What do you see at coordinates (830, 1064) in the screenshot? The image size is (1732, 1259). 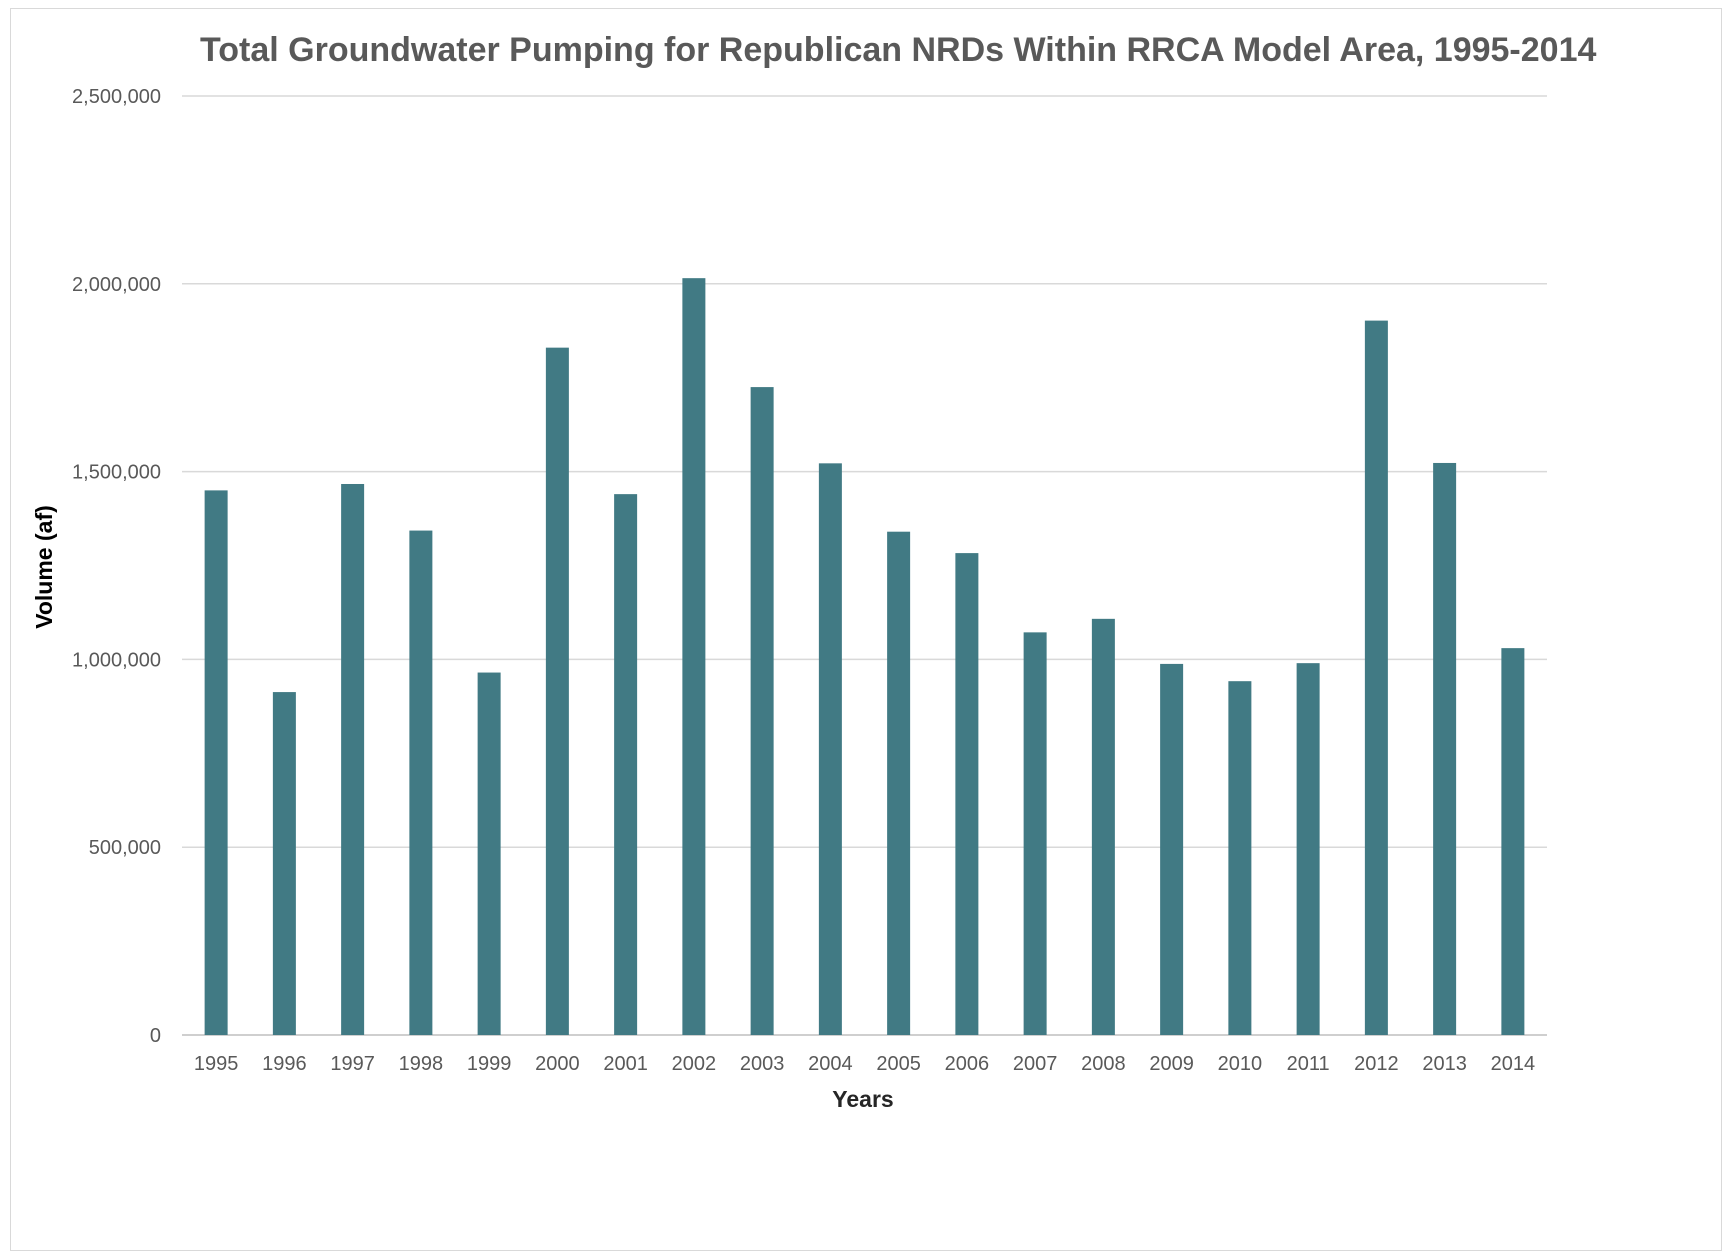 I see `x-tick-label: 2004` at bounding box center [830, 1064].